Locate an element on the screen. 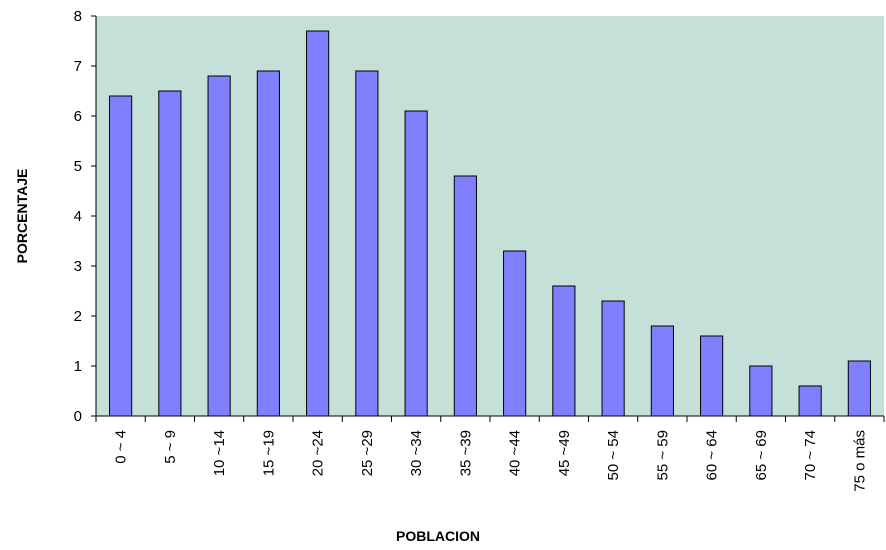  y-tick-label-1: 1 is located at coordinates (78, 366).